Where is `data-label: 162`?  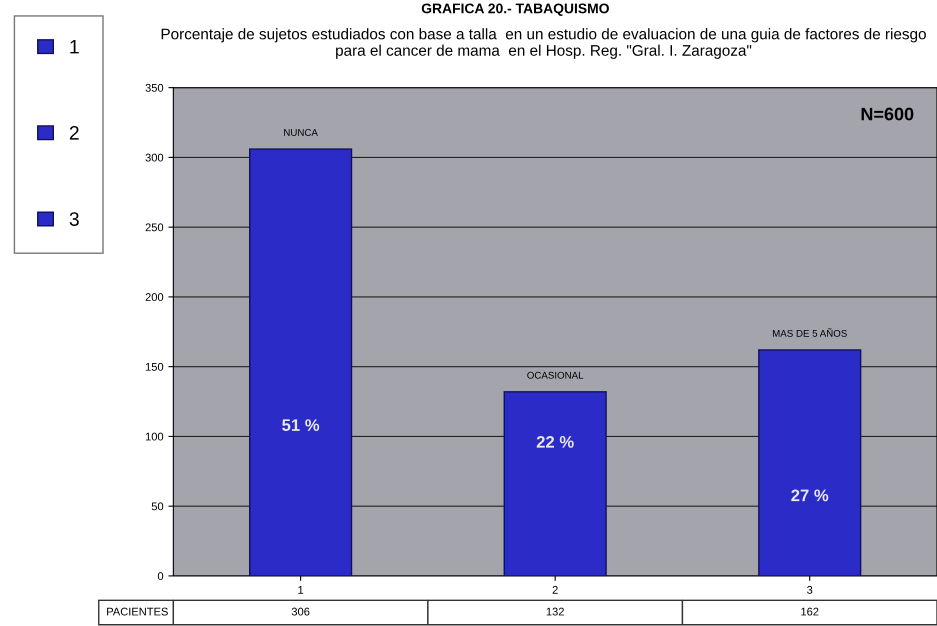 data-label: 162 is located at coordinates (809, 612).